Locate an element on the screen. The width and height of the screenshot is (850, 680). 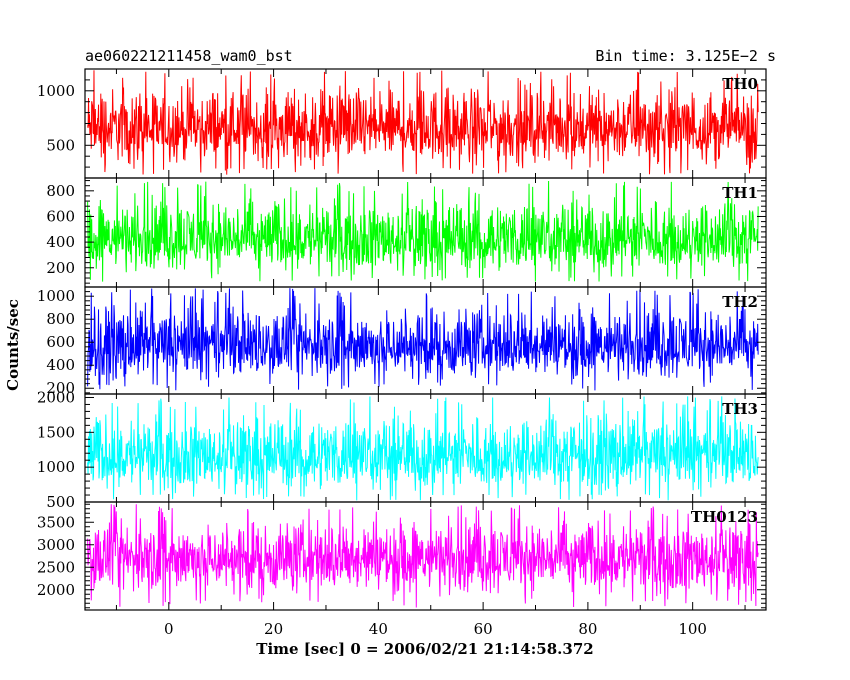
chart-title-left: ae060221211458_wam0_bst is located at coordinates (189, 56).